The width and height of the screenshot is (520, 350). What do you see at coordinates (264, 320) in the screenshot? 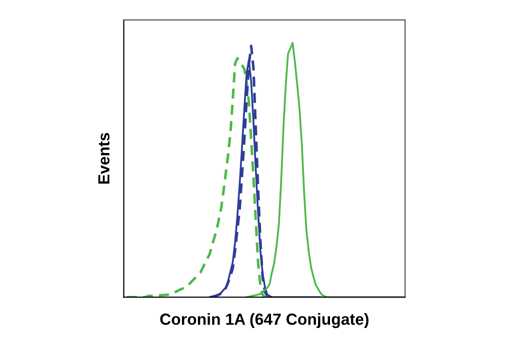
I see `x-axis-title: Coronin 1A (647 Conjugate)` at bounding box center [264, 320].